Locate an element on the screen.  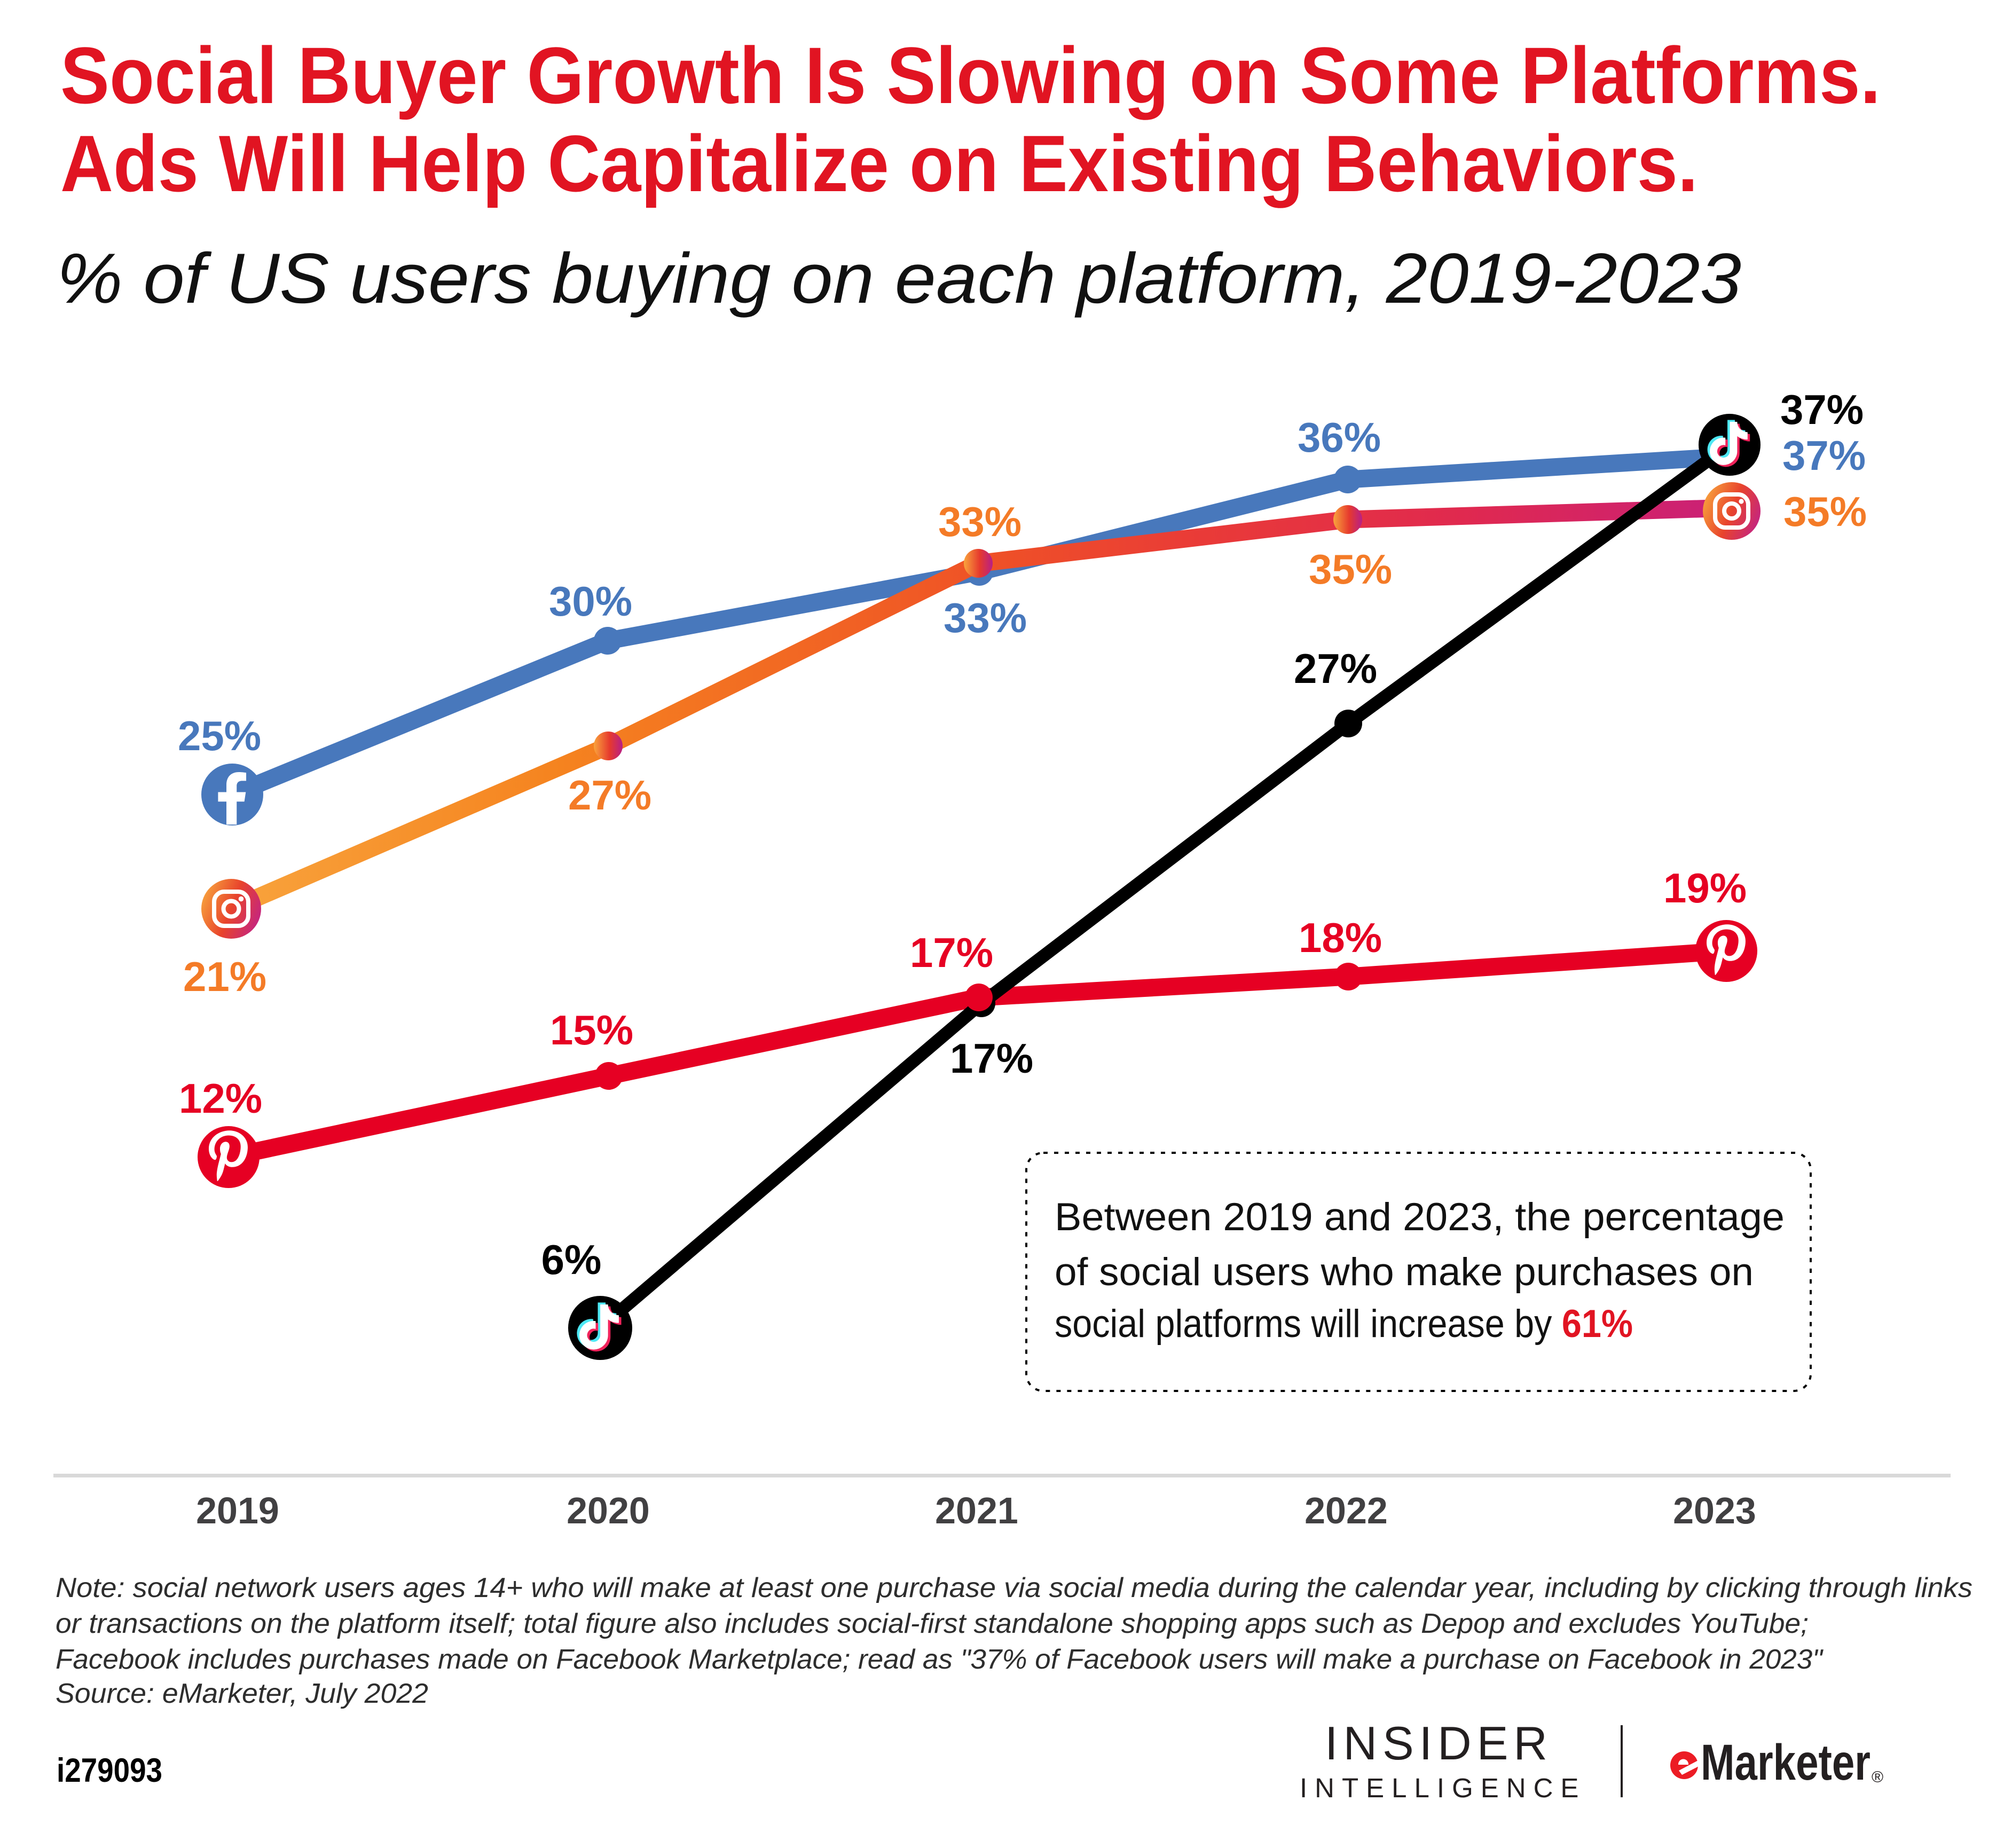
svg-text:of social users who make purch: of social users who make purchases on is located at coordinates (1405, 1272).